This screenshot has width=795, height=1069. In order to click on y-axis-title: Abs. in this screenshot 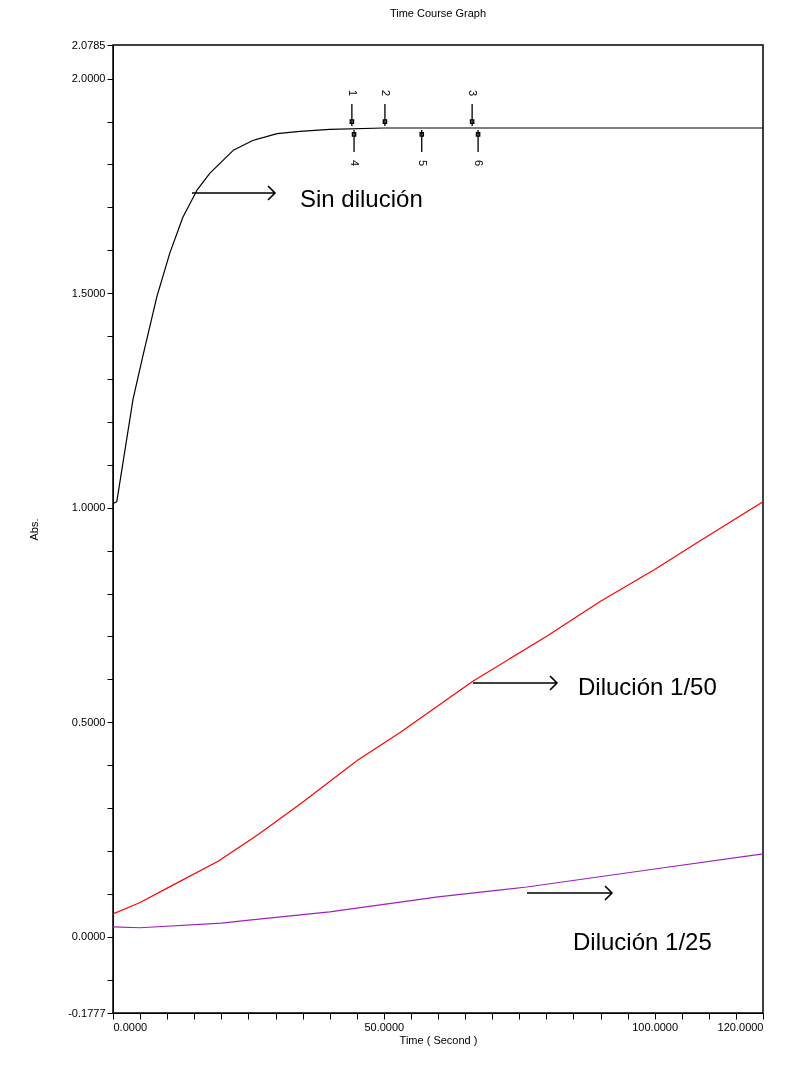, I will do `click(34, 529)`.